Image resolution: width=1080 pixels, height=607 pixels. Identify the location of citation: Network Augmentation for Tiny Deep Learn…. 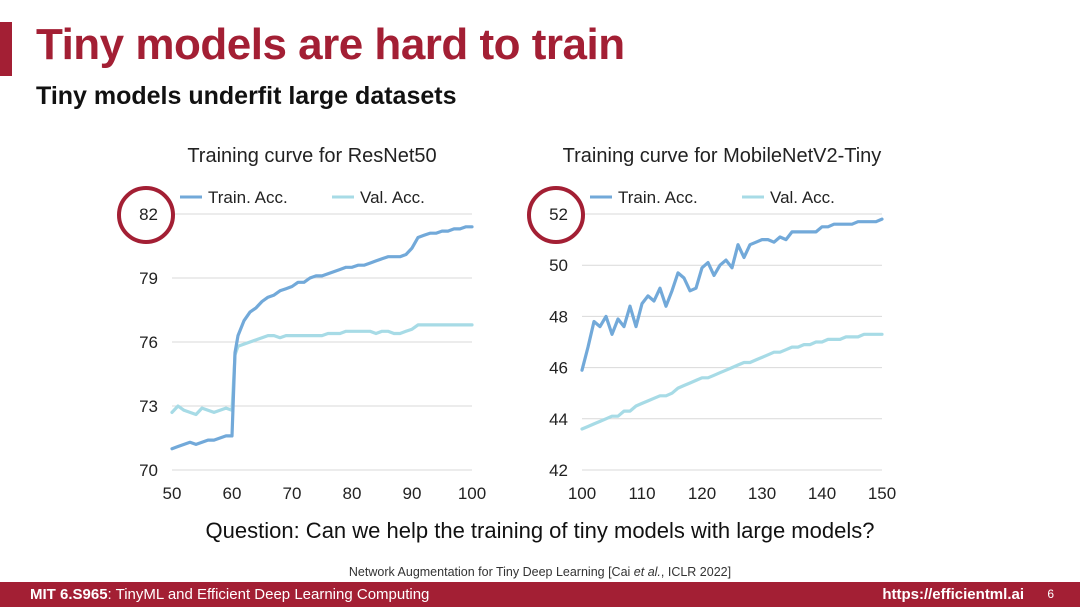
(540, 572).